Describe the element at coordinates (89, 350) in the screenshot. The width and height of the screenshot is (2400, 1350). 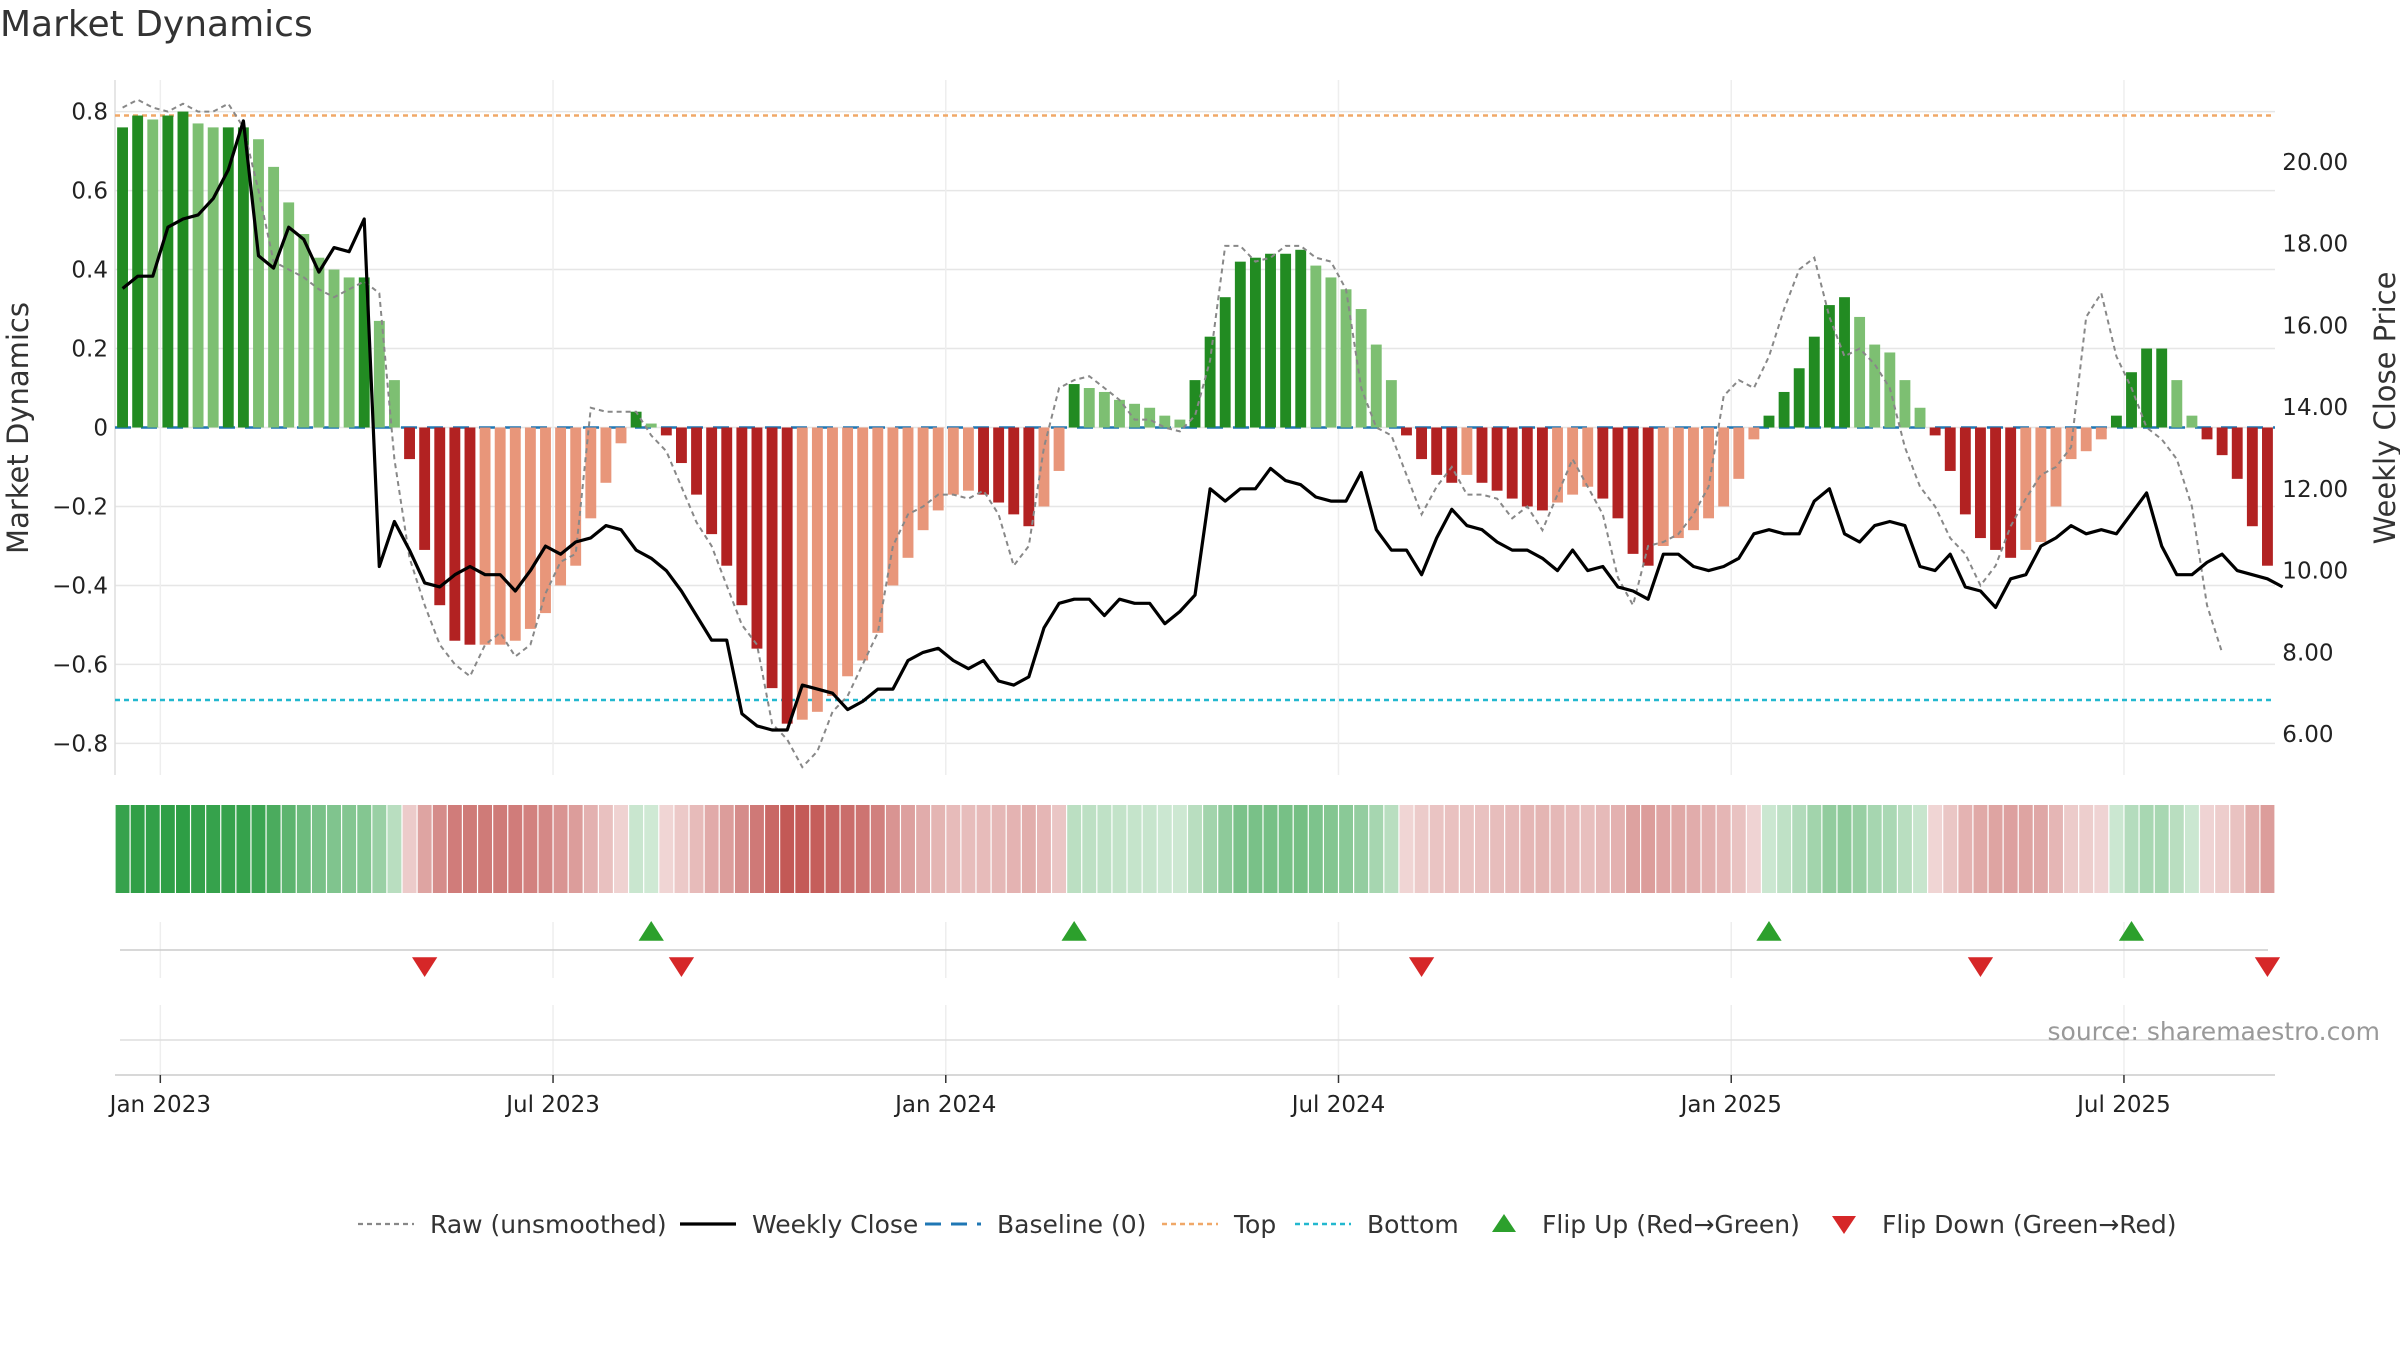
I see `left-tick-label: 0.2` at that location.